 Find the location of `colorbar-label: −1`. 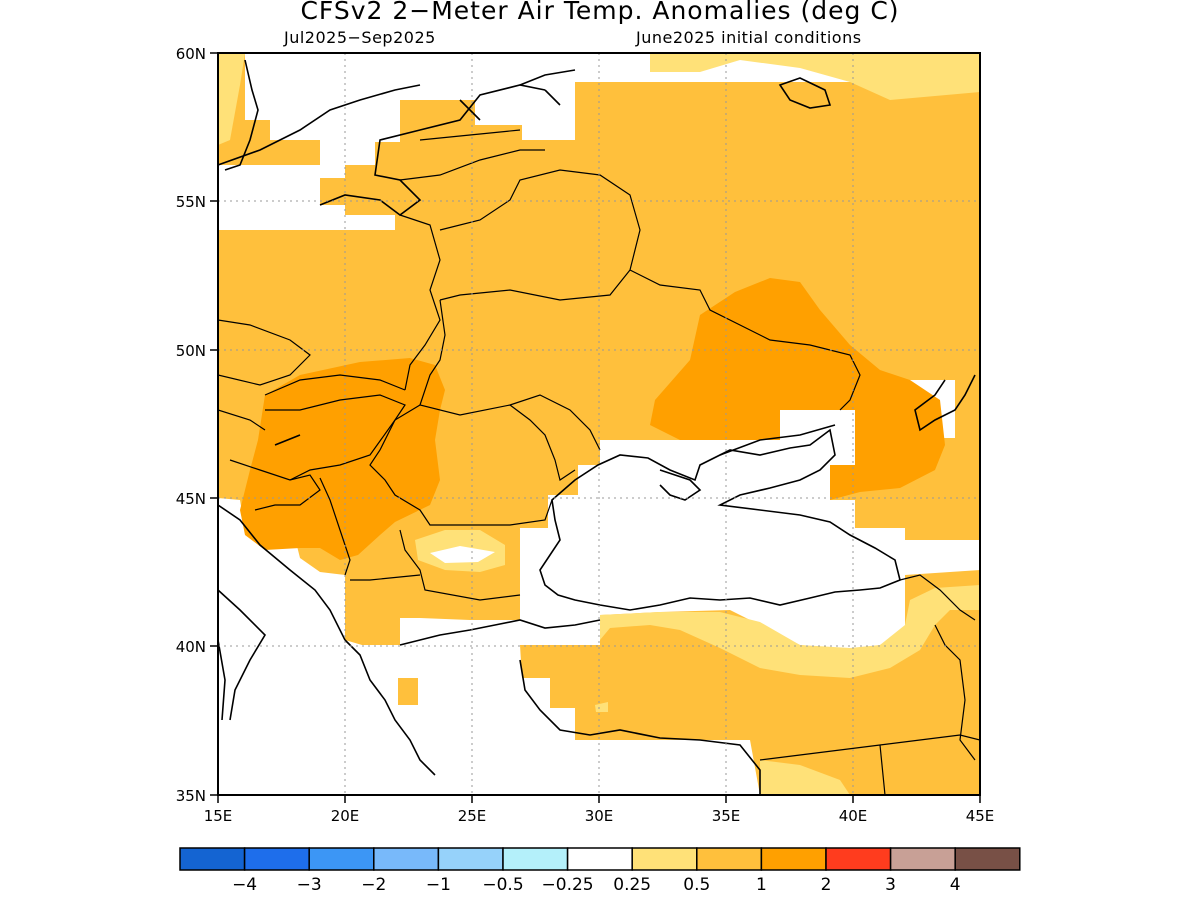

colorbar-label: −1 is located at coordinates (438, 885).